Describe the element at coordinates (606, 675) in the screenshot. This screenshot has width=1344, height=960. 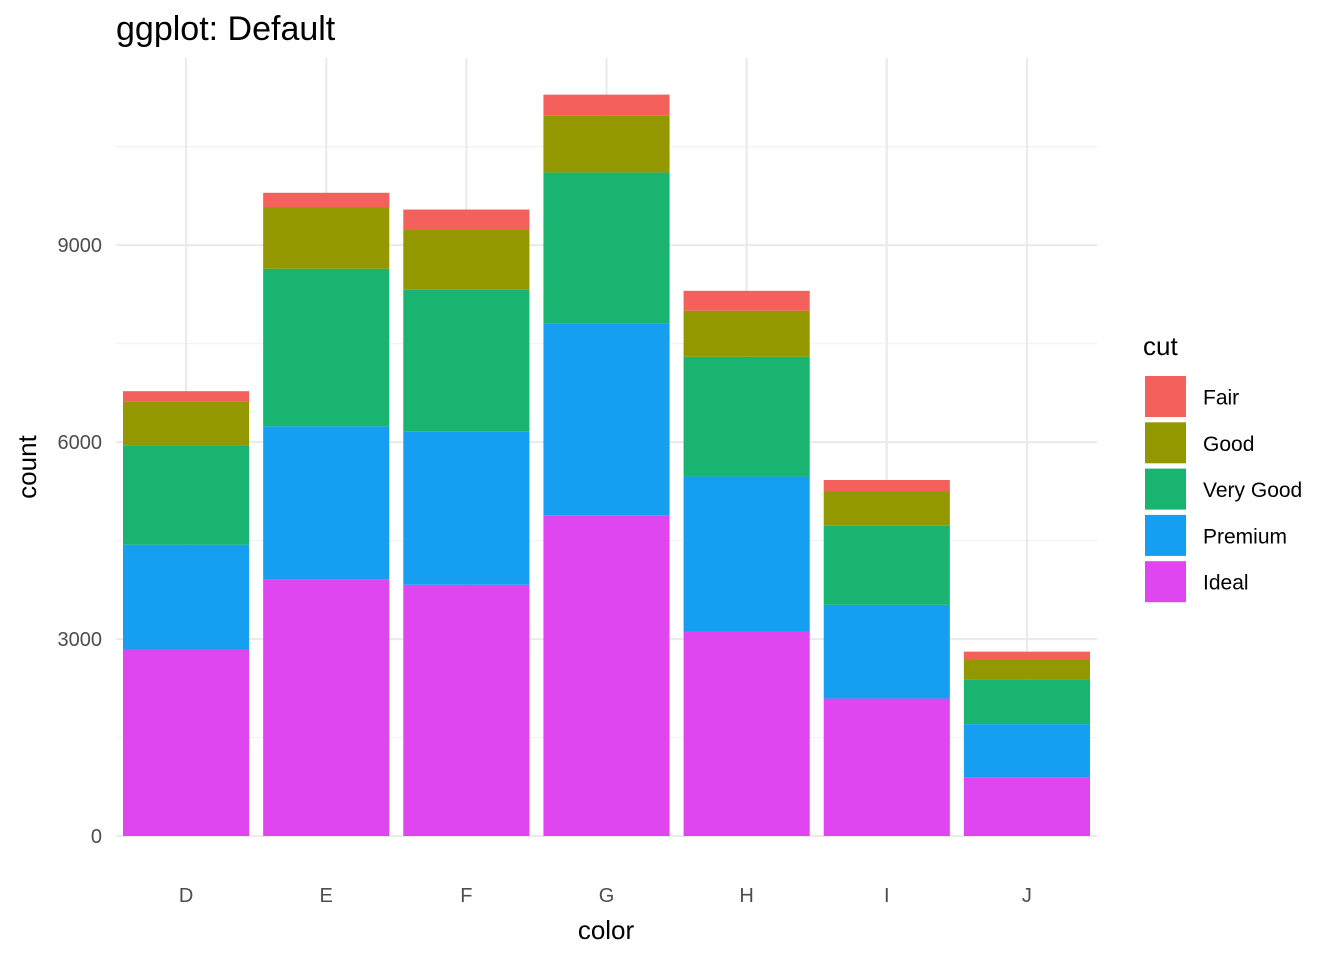
I see `bar-segment-g-ideal` at that location.